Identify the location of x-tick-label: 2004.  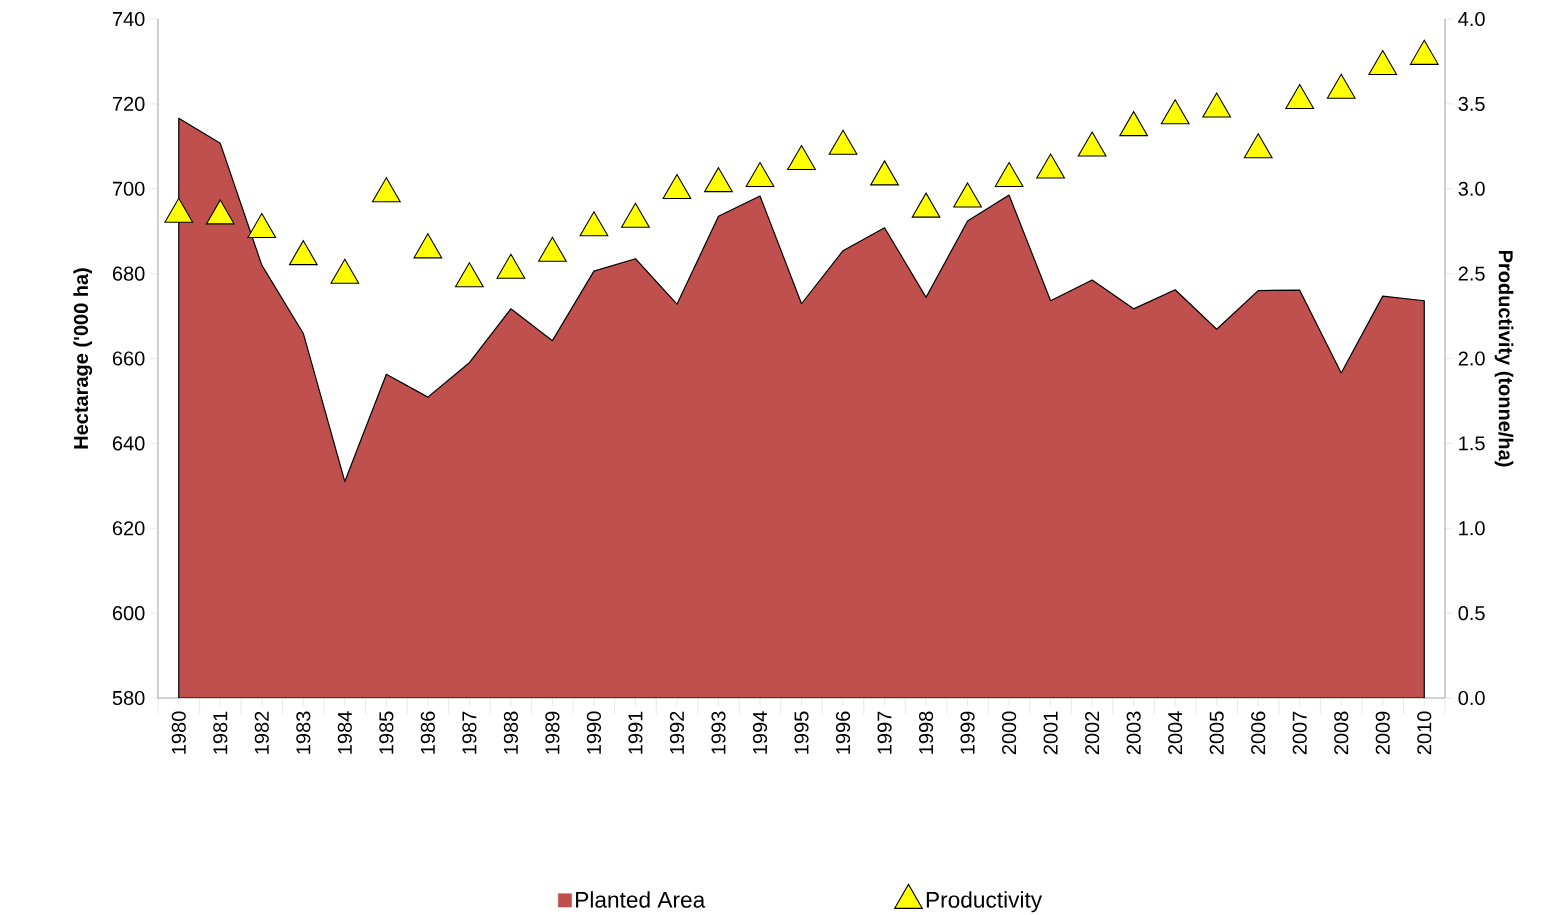
(1175, 733).